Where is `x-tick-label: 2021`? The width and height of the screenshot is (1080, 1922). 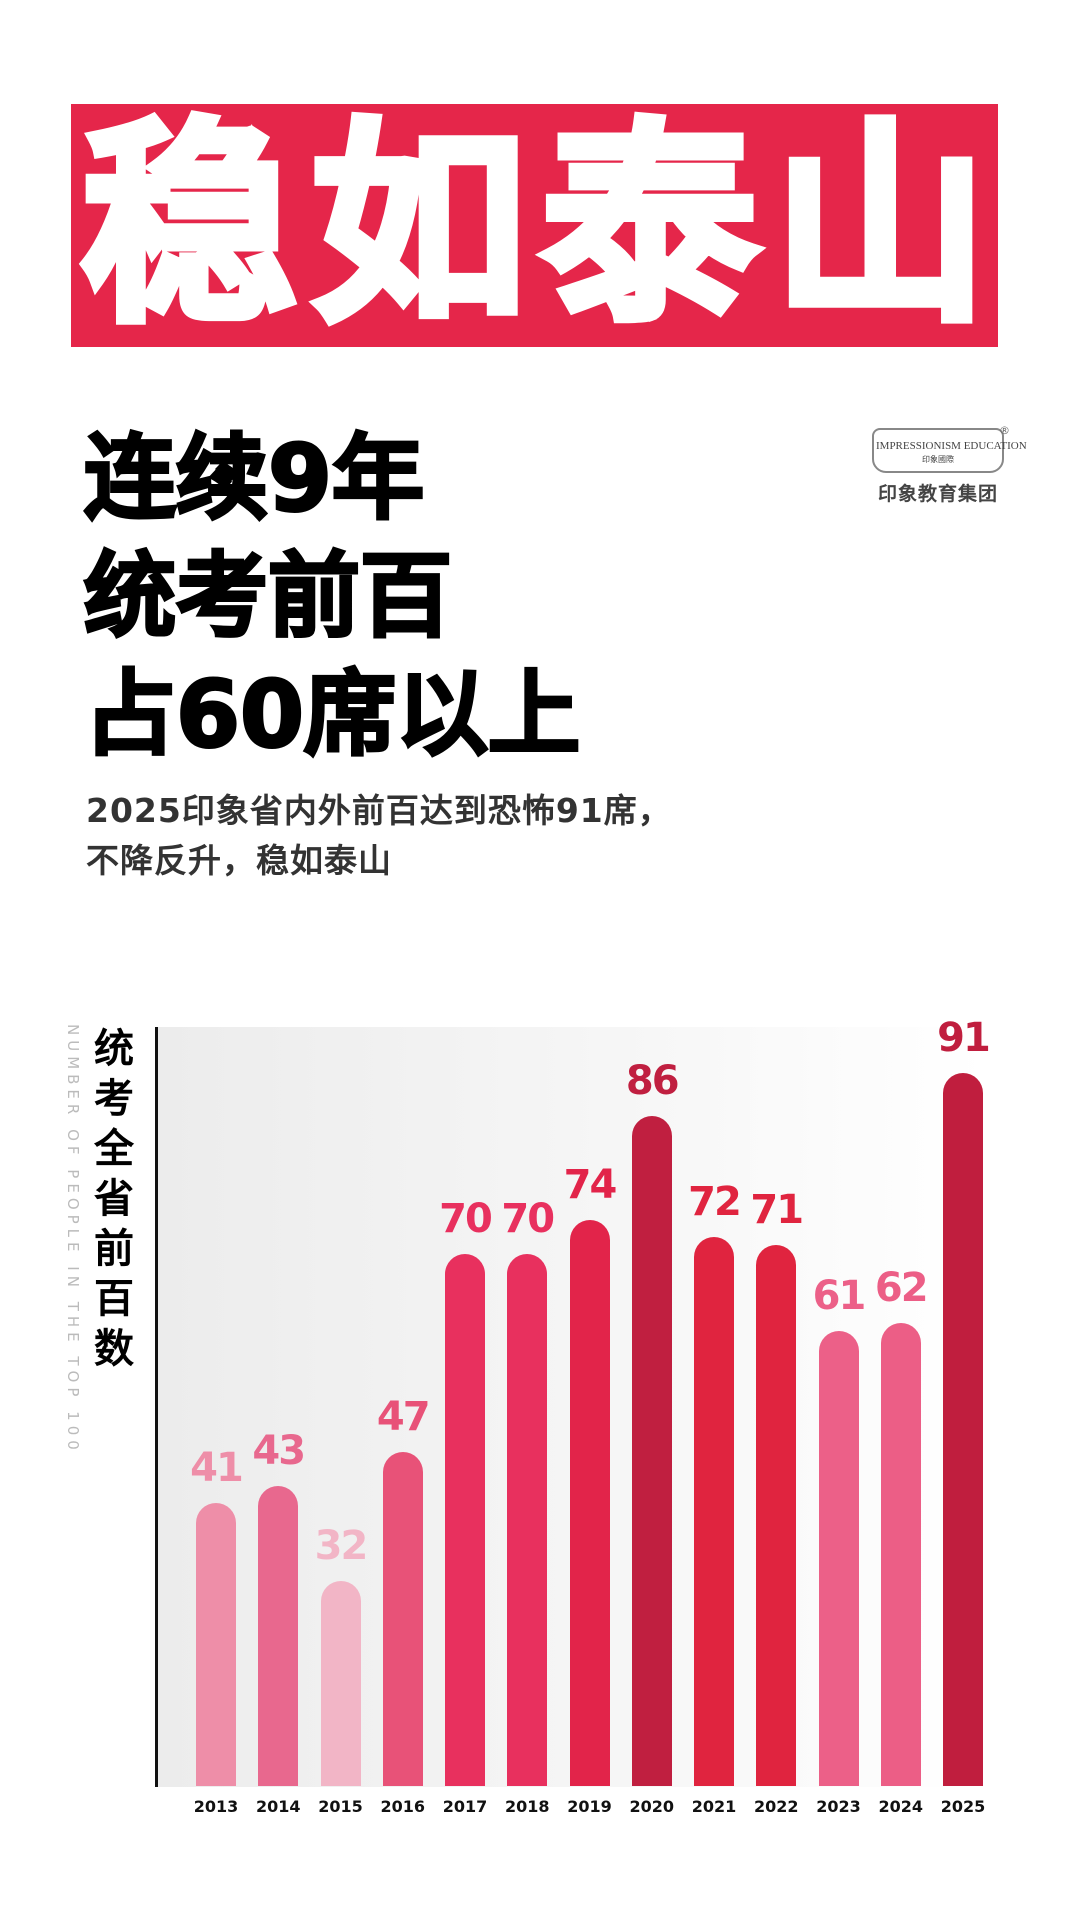 x-tick-label: 2021 is located at coordinates (714, 1806).